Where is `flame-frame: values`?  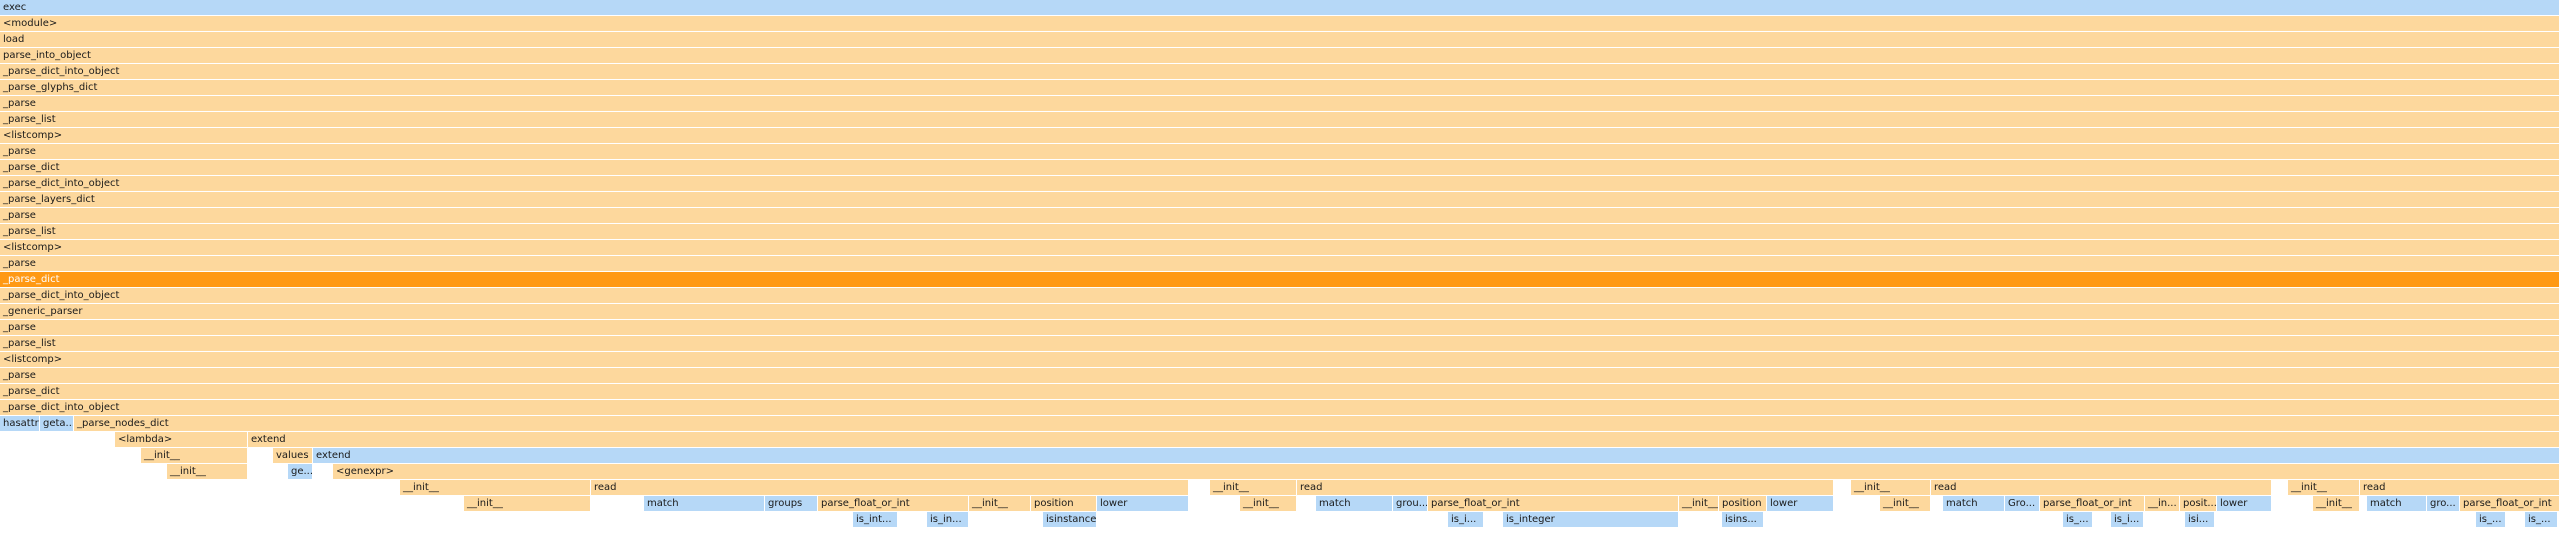
flame-frame: values is located at coordinates (293, 455).